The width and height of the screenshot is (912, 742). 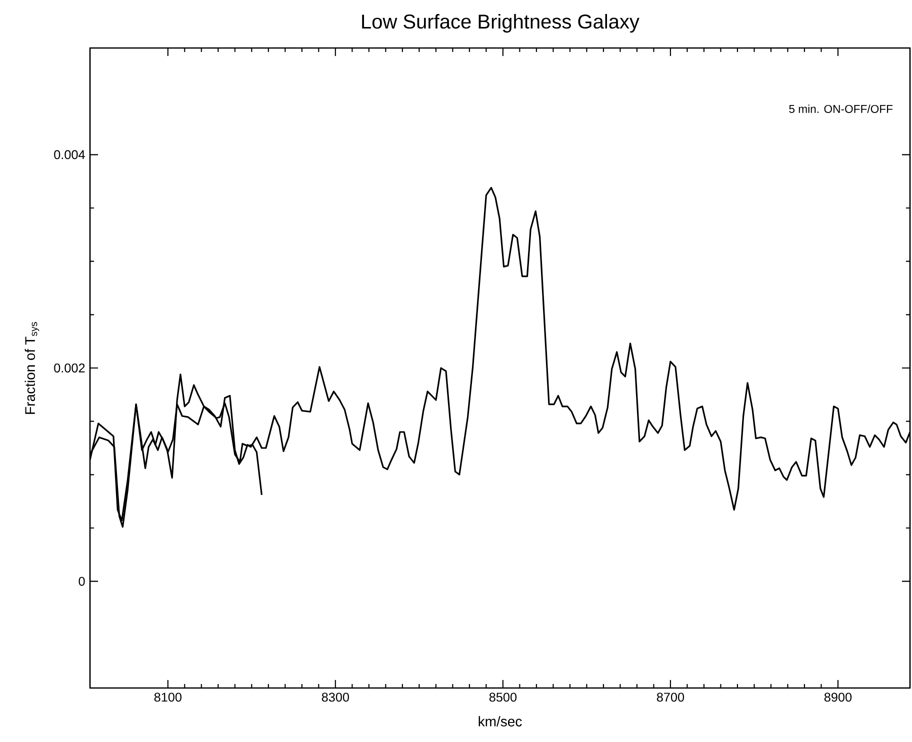 I want to click on x-tick-label: 8100, so click(x=168, y=697).